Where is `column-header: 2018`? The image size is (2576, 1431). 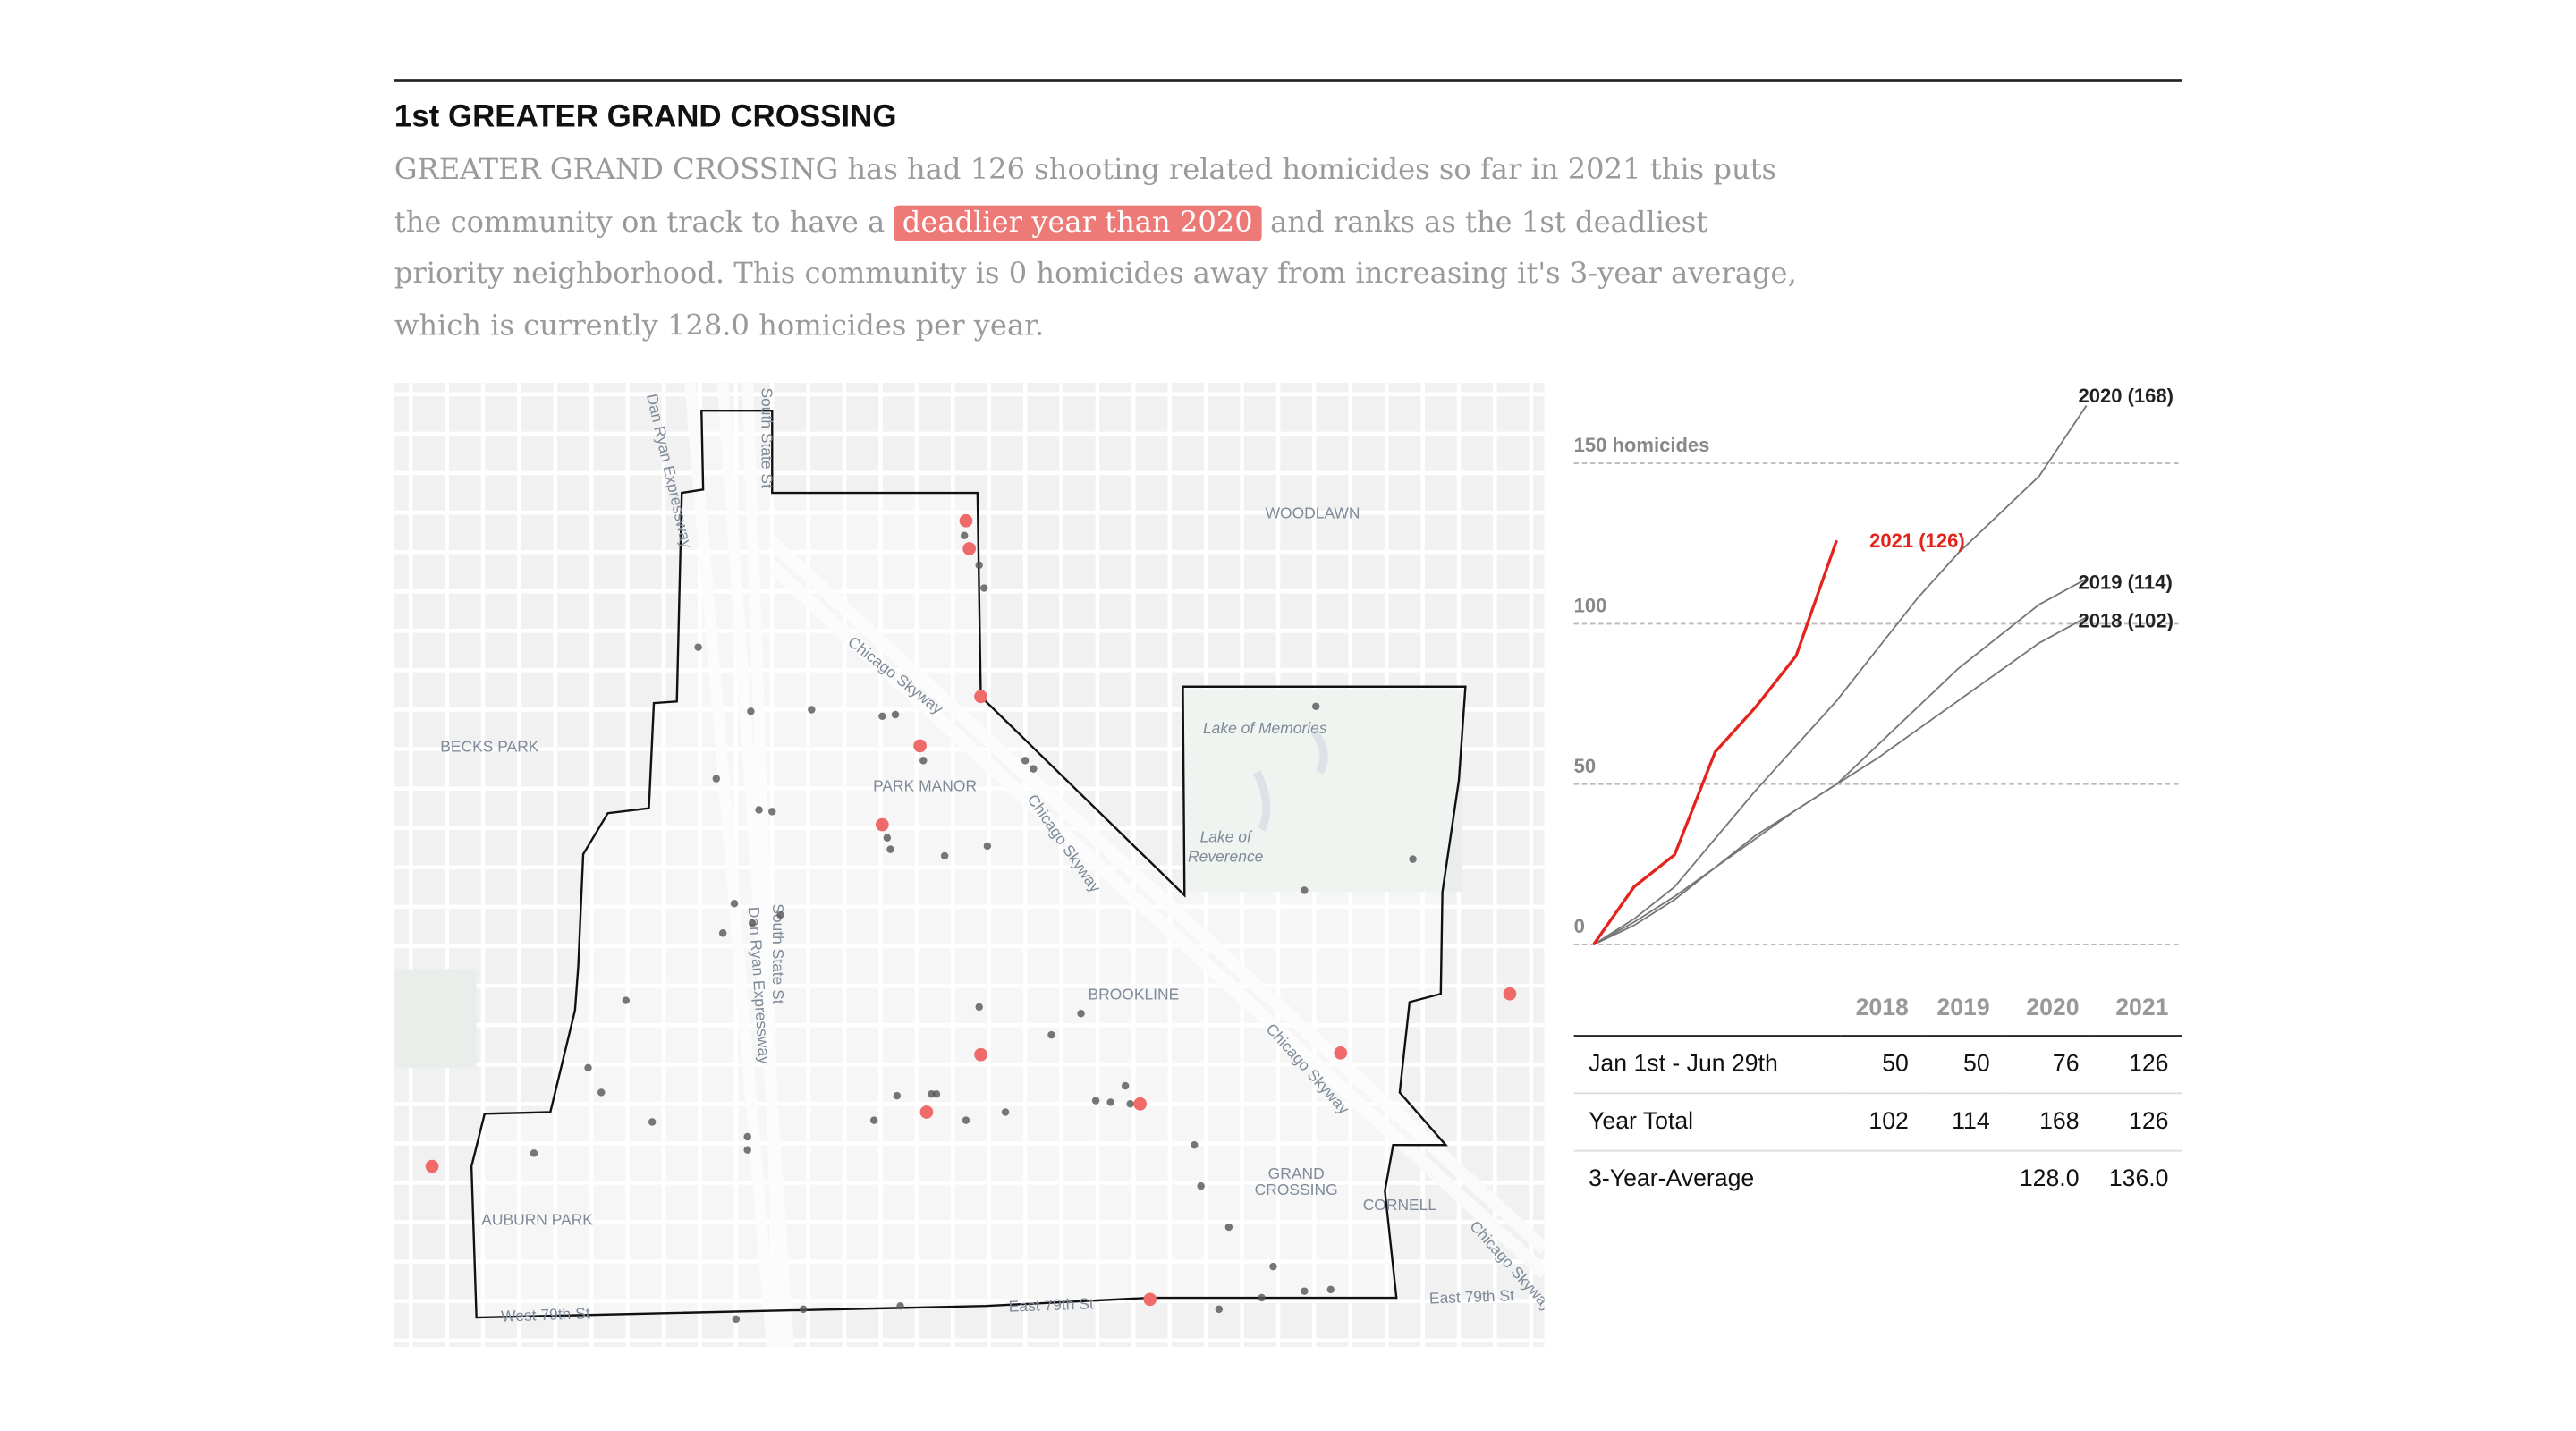
column-header: 2018 is located at coordinates (1881, 1011).